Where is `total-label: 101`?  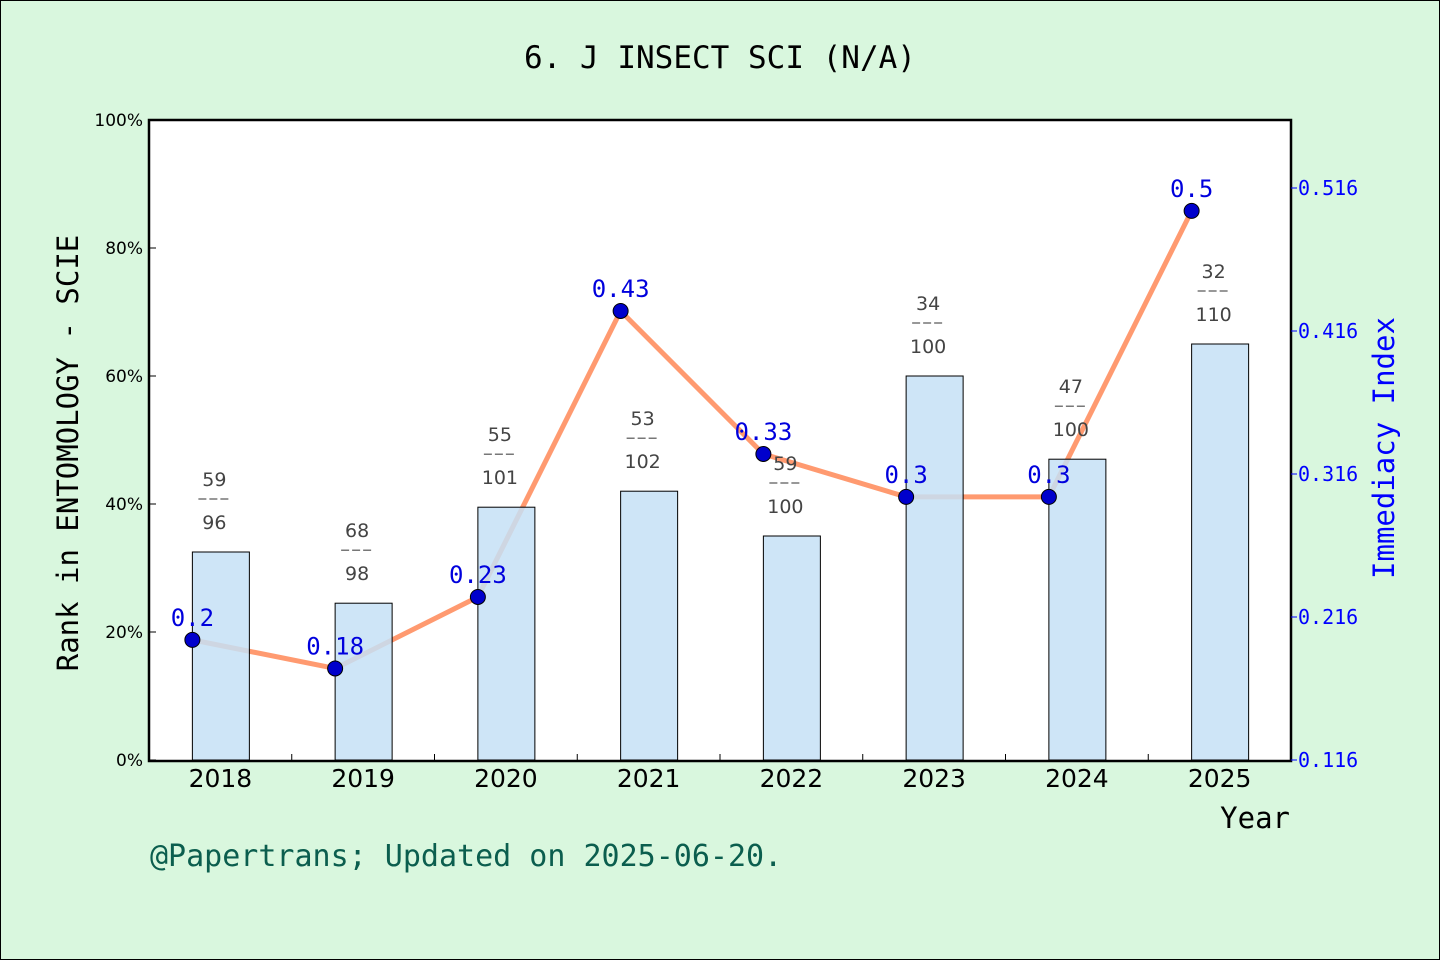 total-label: 101 is located at coordinates (500, 478).